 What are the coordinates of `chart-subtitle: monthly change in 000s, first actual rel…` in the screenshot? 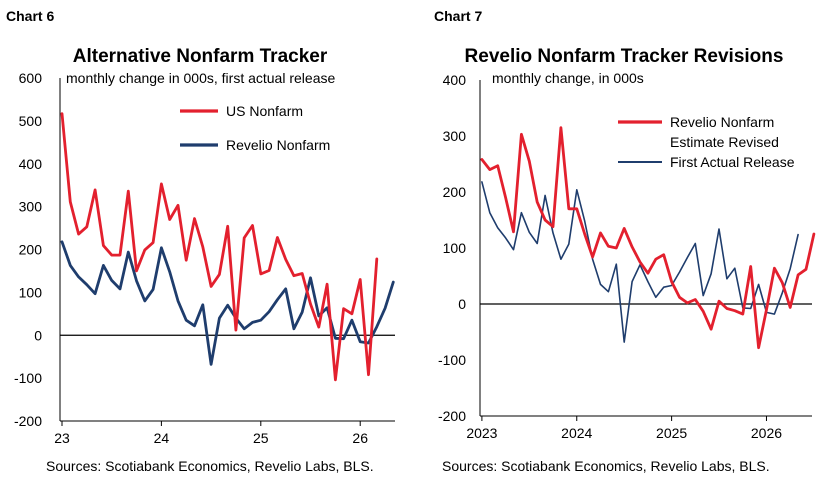 It's located at (200, 78).